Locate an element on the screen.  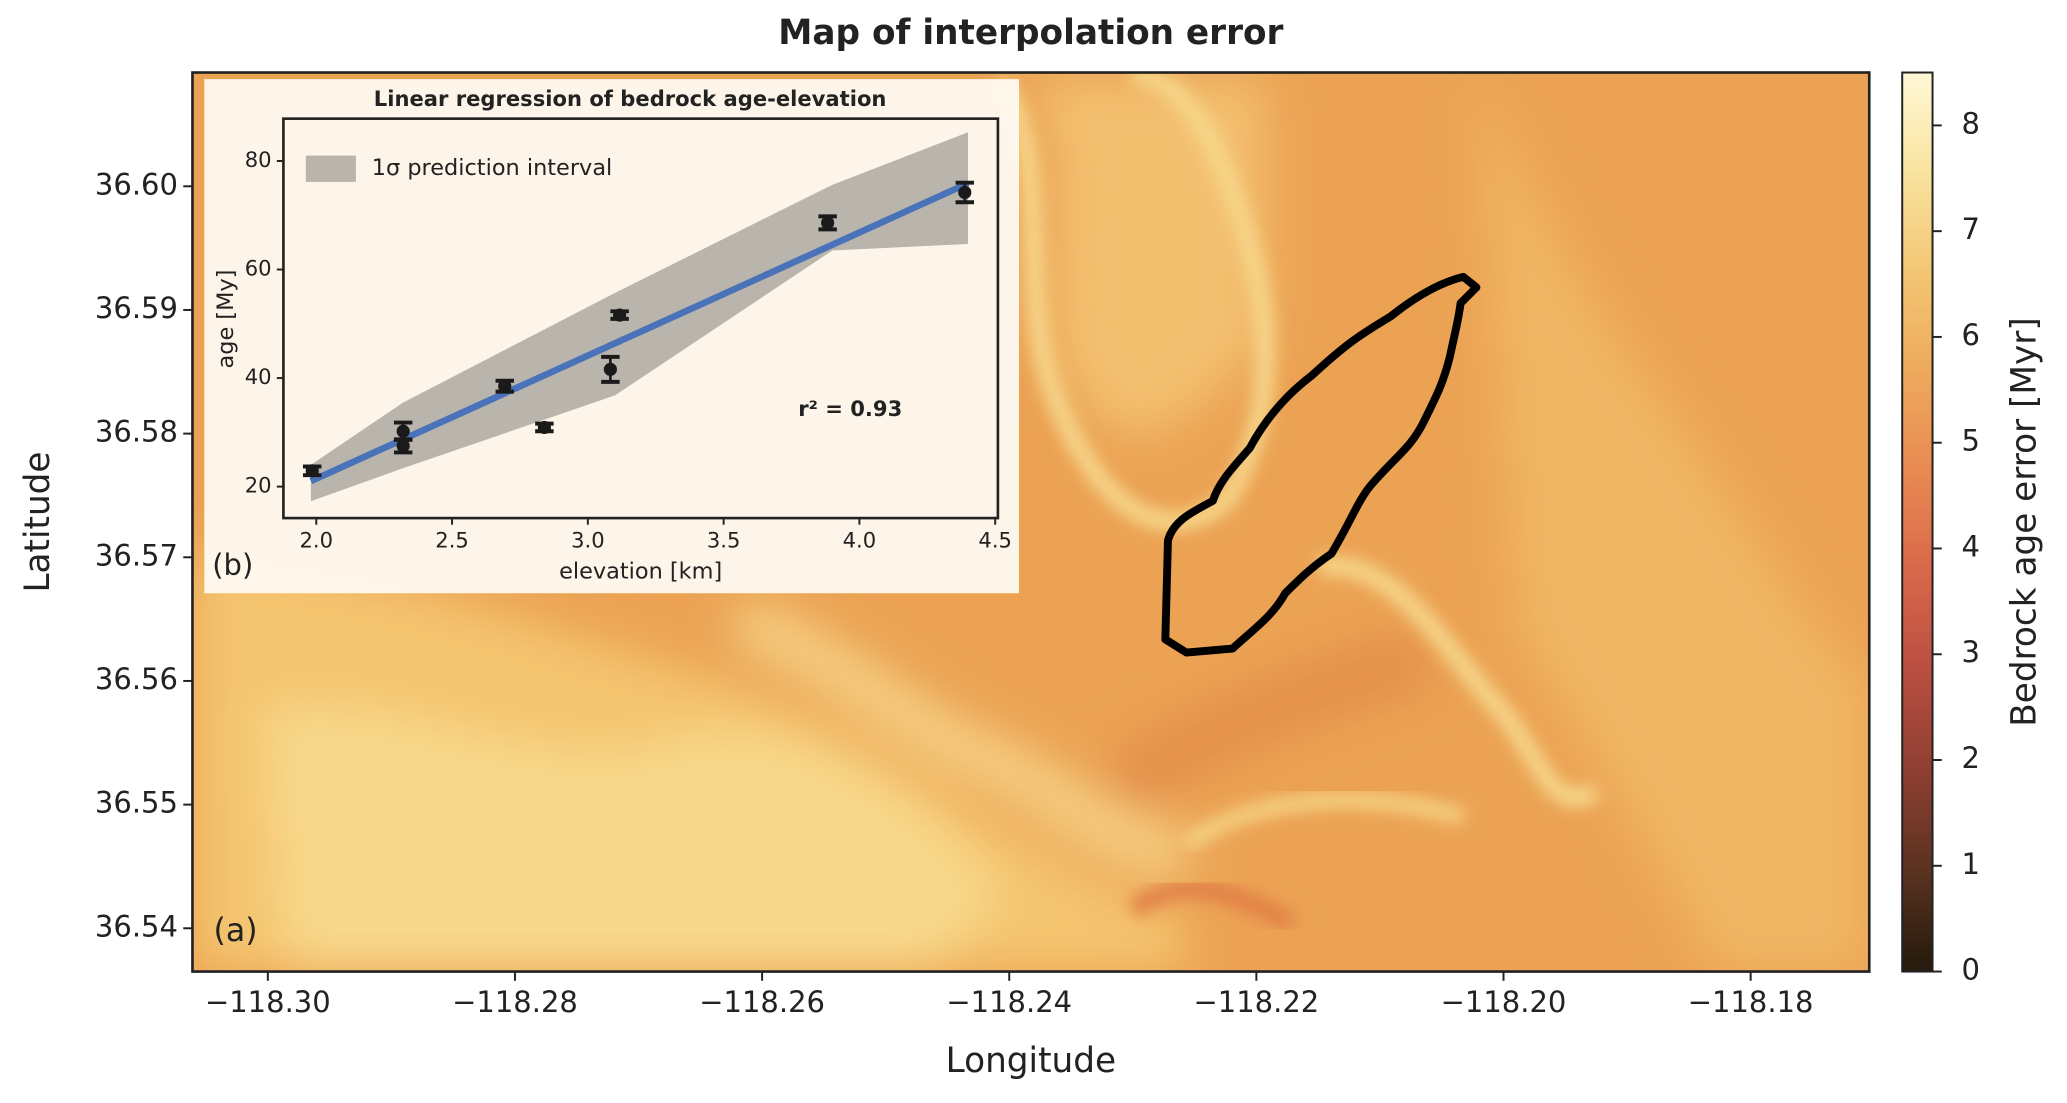
x-tick-label: −118.26 is located at coordinates (762, 1002).